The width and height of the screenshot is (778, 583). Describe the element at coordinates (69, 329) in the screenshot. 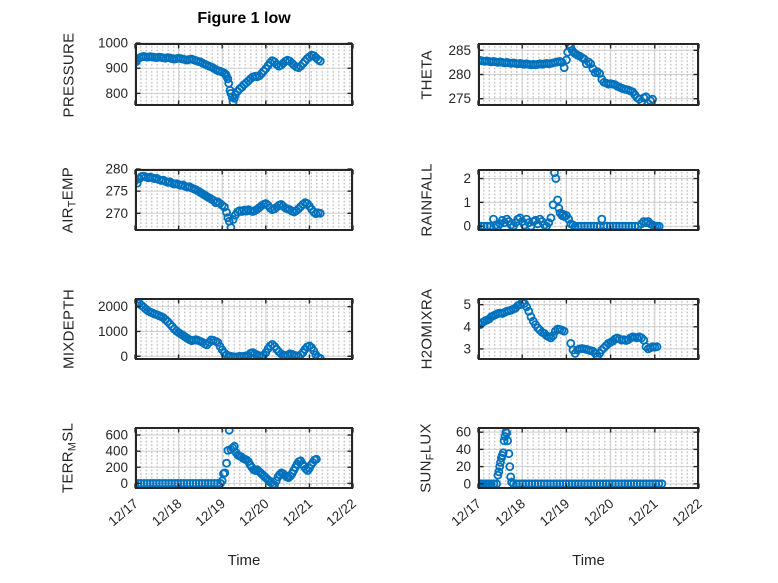

I see `ylabel-mixdepth: MIXDEPTH` at that location.